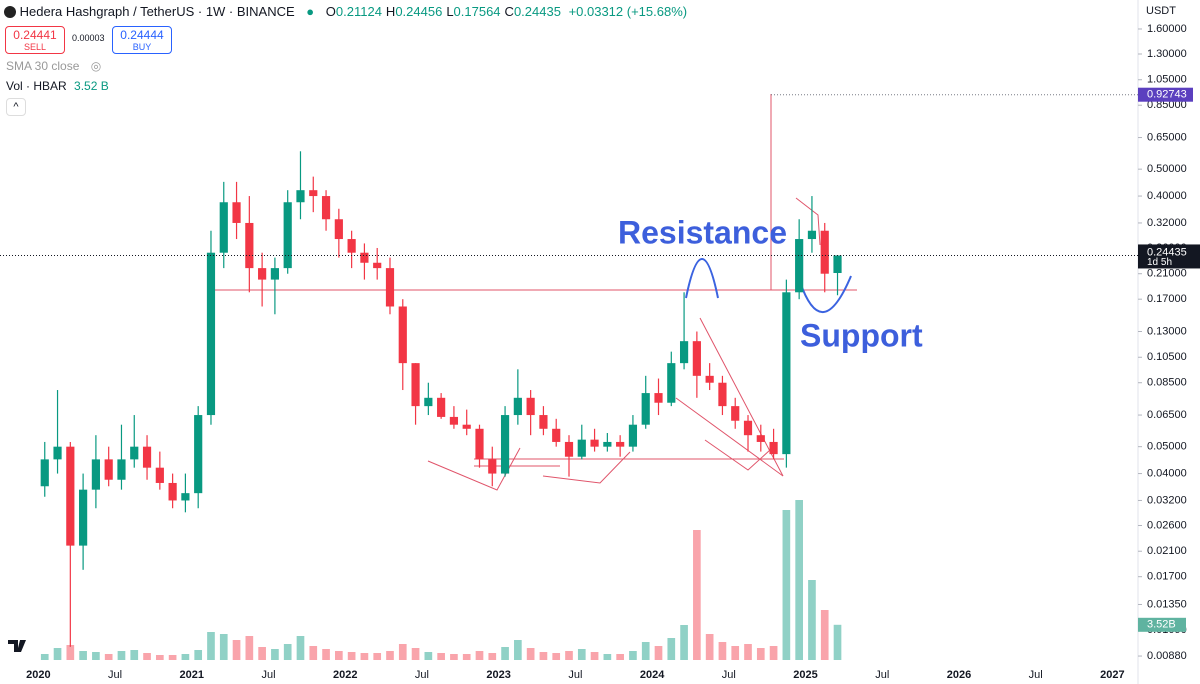  Describe the element at coordinates (142, 40) in the screenshot. I see `buy-button: 0.24444 BUY` at that location.